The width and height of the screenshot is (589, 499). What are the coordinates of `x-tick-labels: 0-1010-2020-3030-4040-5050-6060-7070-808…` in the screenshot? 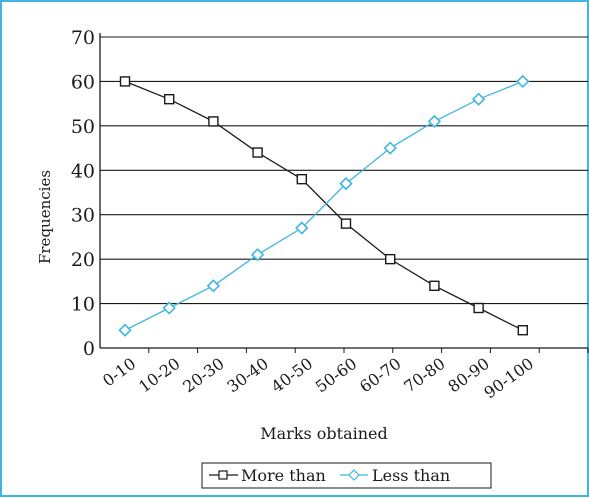 It's located at (318, 378).